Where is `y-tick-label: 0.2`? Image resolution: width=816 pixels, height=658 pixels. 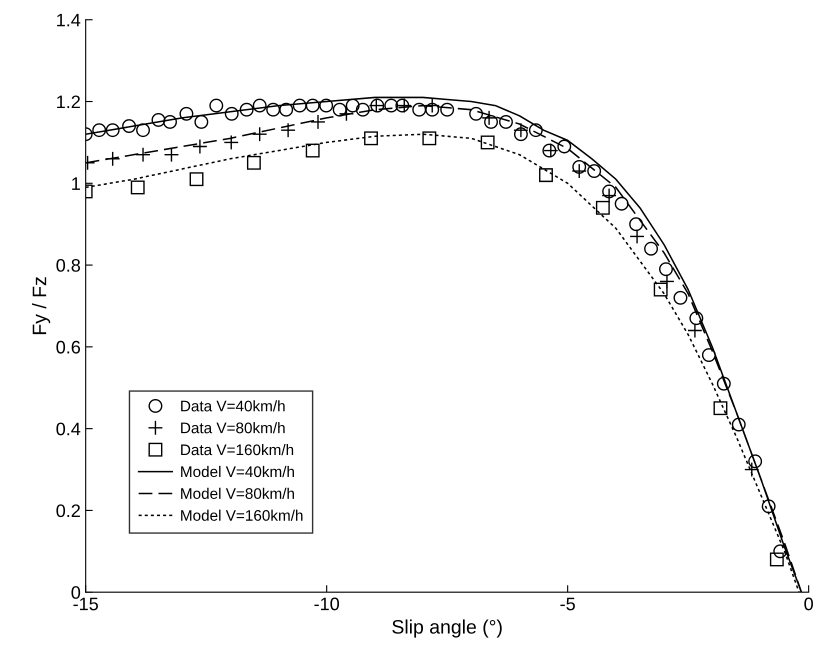
y-tick-label: 0.2 is located at coordinates (68, 511).